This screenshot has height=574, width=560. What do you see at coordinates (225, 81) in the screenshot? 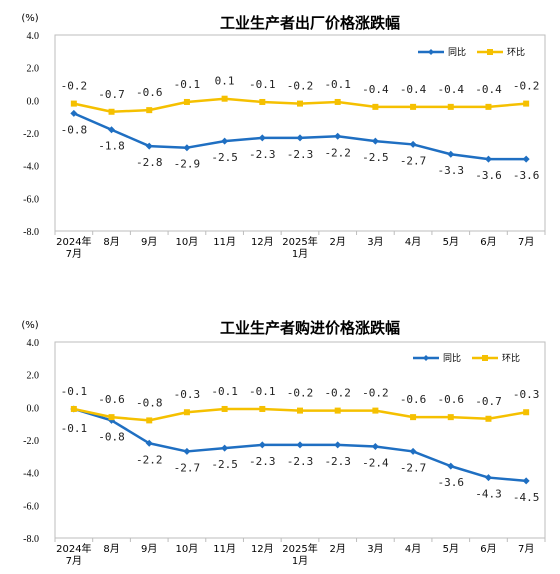
I see `data-label: 0.1` at bounding box center [225, 81].